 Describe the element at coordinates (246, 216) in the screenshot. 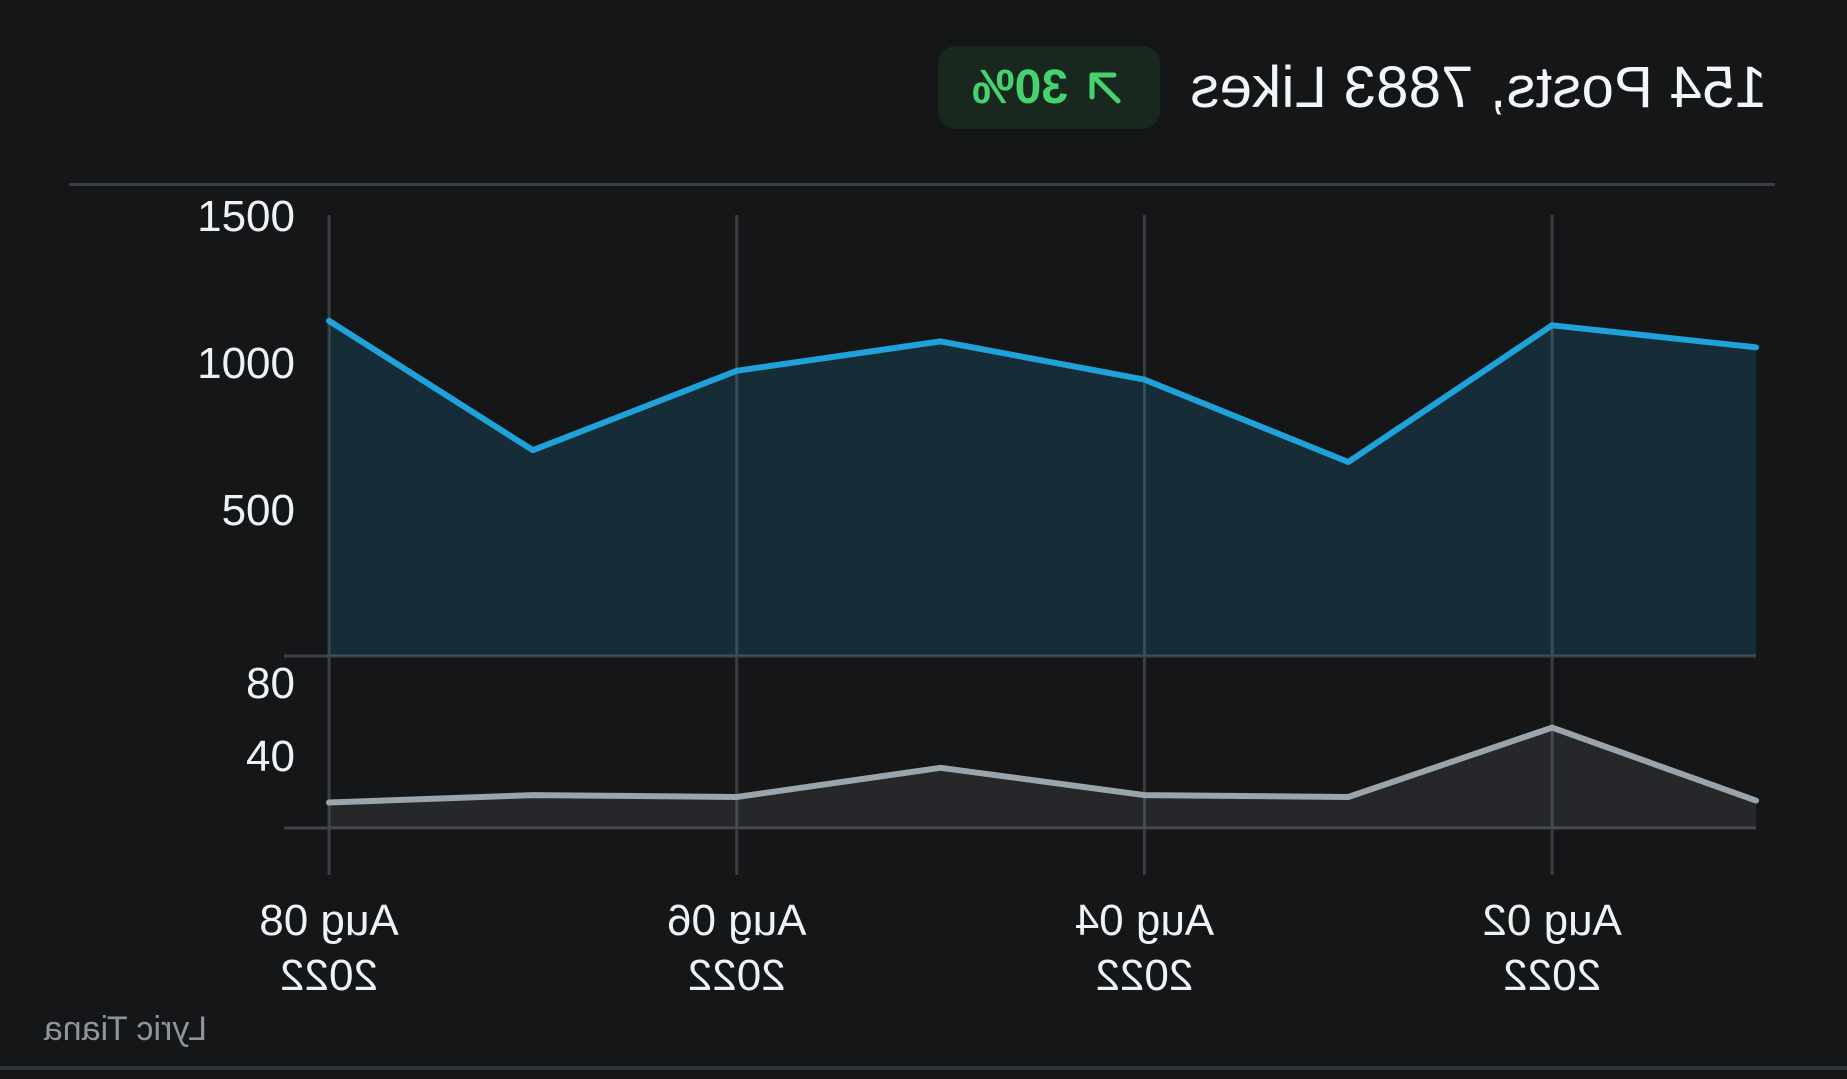

I see `y-tick-label: 1500` at that location.